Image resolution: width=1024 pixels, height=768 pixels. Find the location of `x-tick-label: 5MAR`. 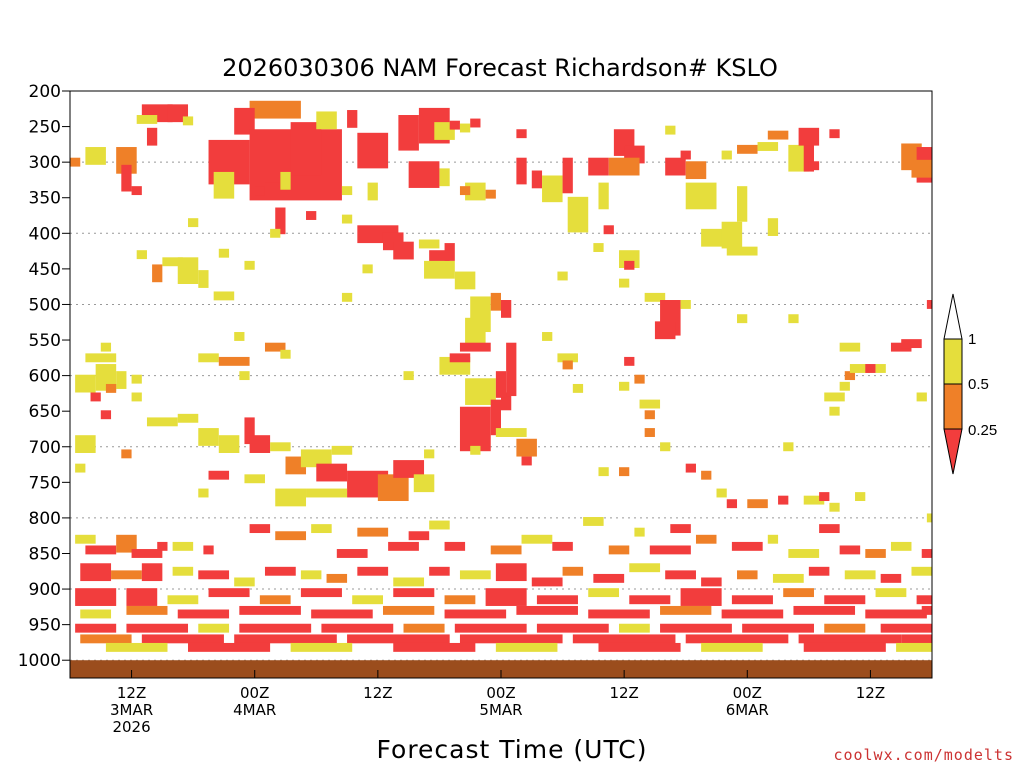

x-tick-label: 5MAR is located at coordinates (500, 710).